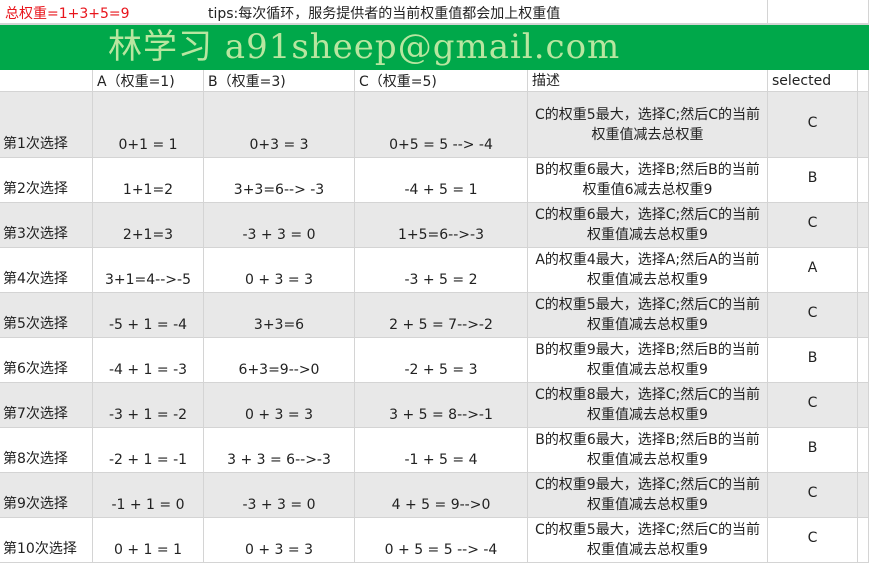 Image resolution: width=869 pixels, height=582 pixels. I want to click on row-label: 第2次选择, so click(46, 180).